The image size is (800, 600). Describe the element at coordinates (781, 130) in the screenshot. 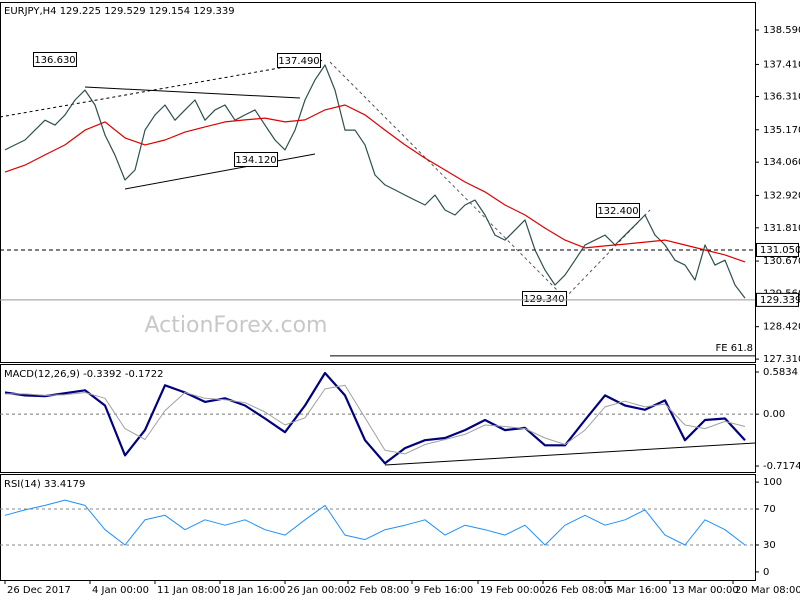

I see `y-tick-label: 135.170` at that location.